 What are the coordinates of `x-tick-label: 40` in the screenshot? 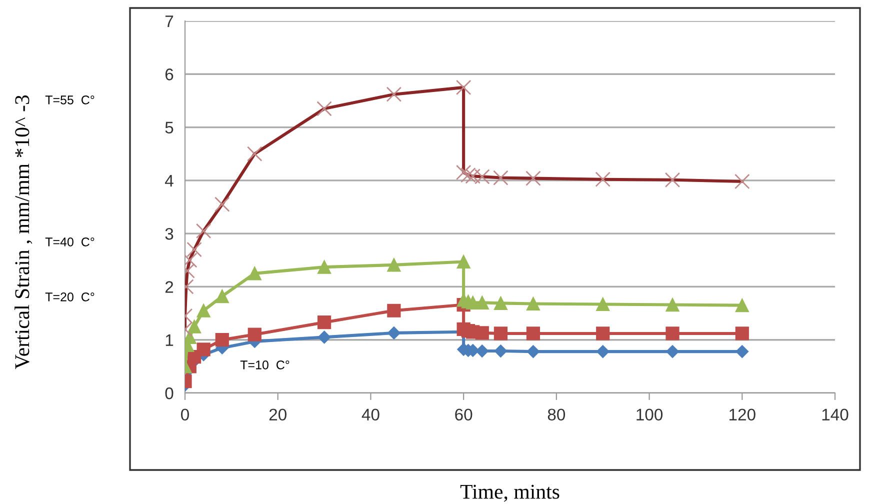 It's located at (371, 414).